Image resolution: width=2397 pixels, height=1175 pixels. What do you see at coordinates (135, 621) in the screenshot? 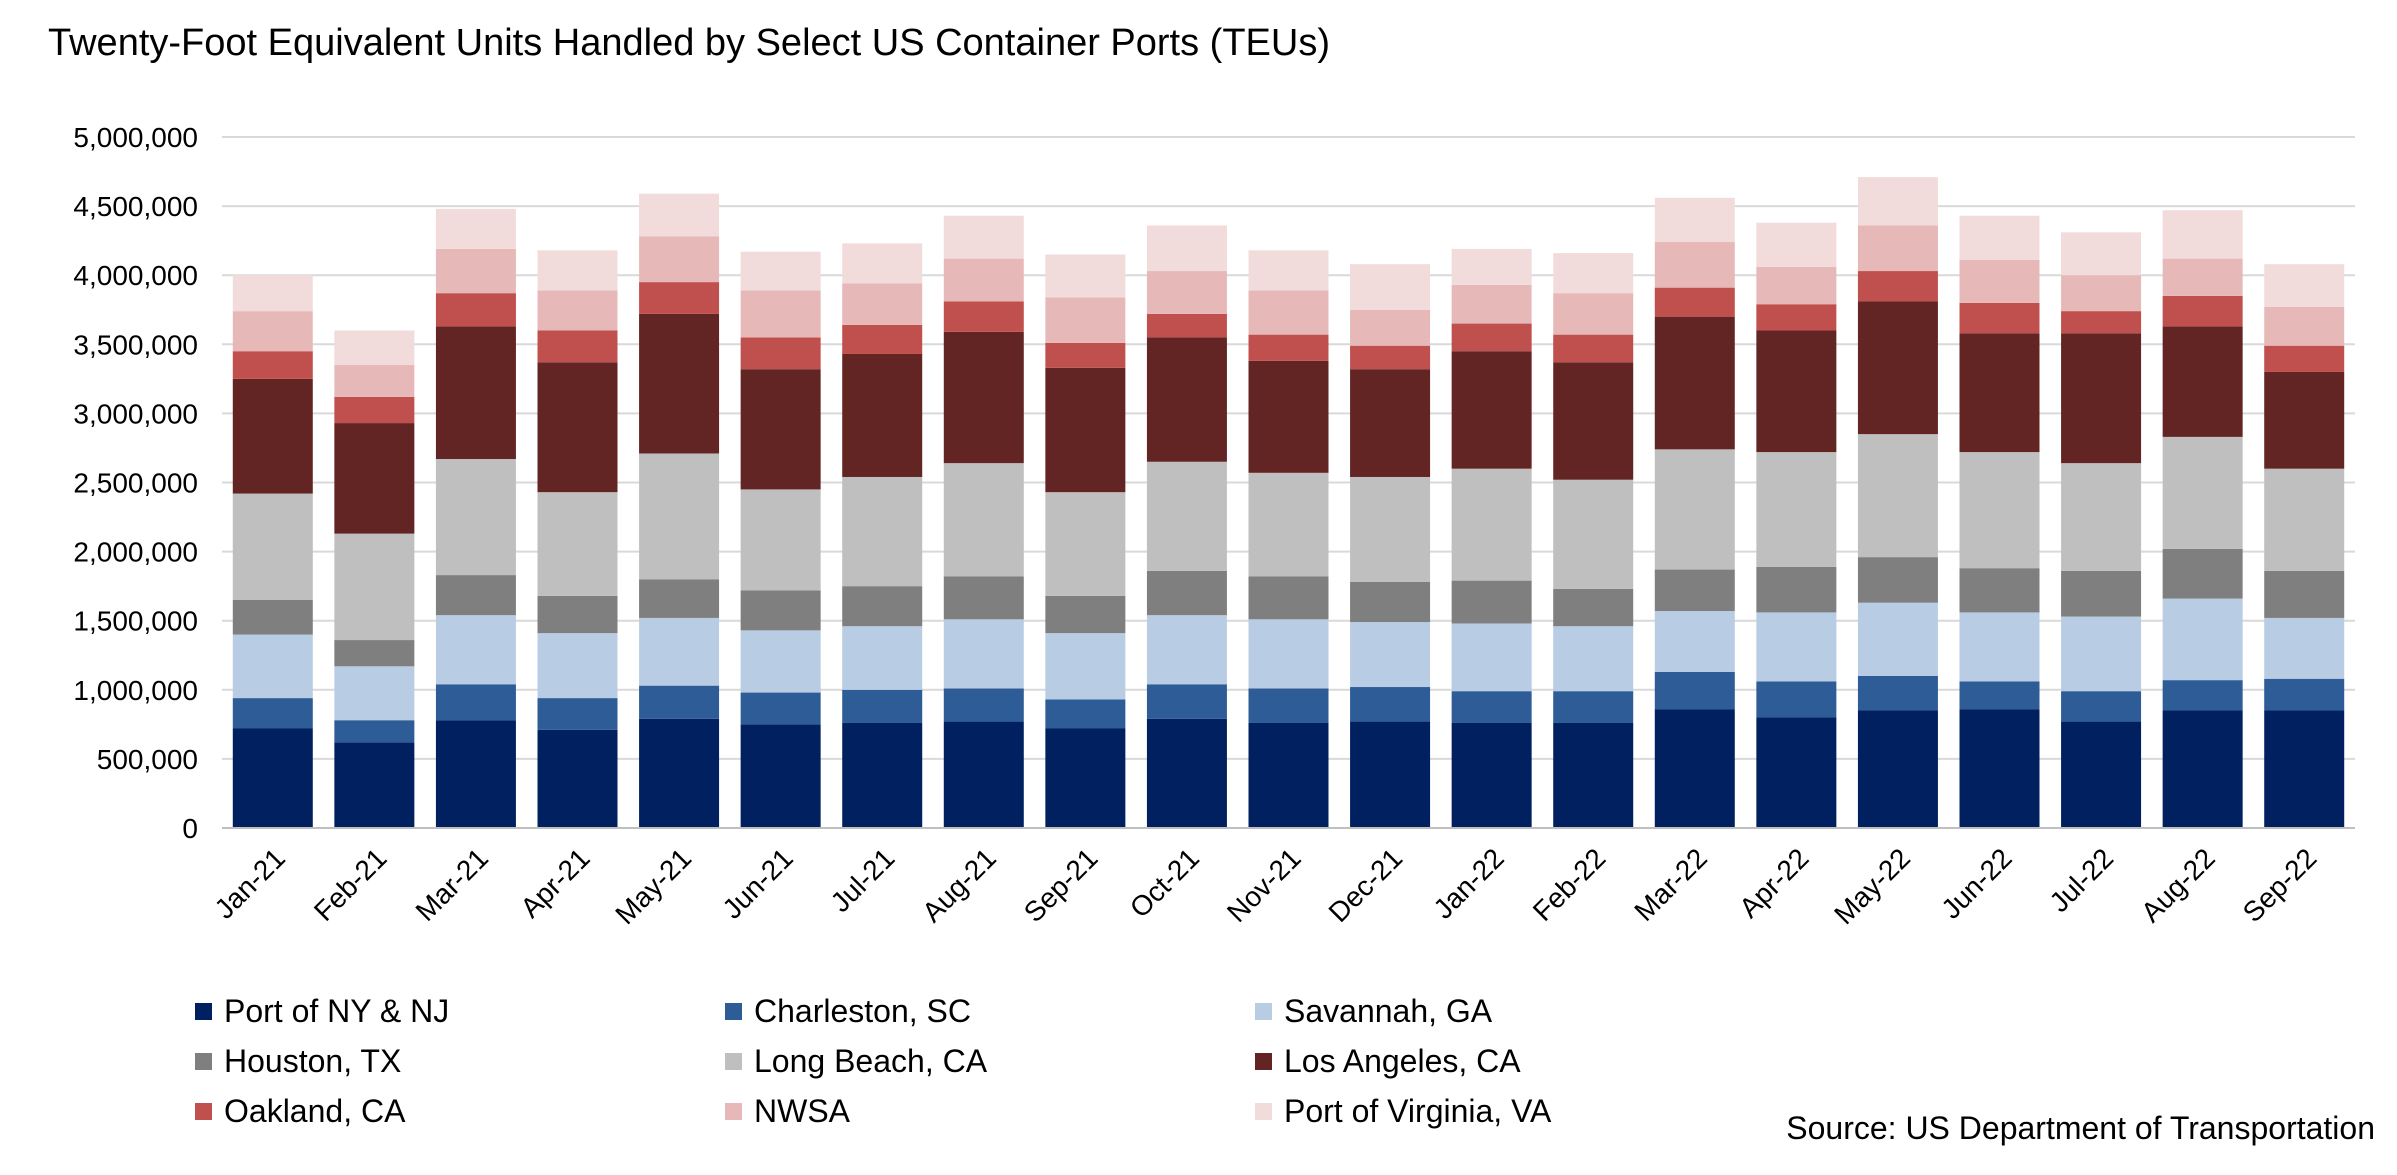
I see `y-tick-label: 1,500,000` at bounding box center [135, 621].